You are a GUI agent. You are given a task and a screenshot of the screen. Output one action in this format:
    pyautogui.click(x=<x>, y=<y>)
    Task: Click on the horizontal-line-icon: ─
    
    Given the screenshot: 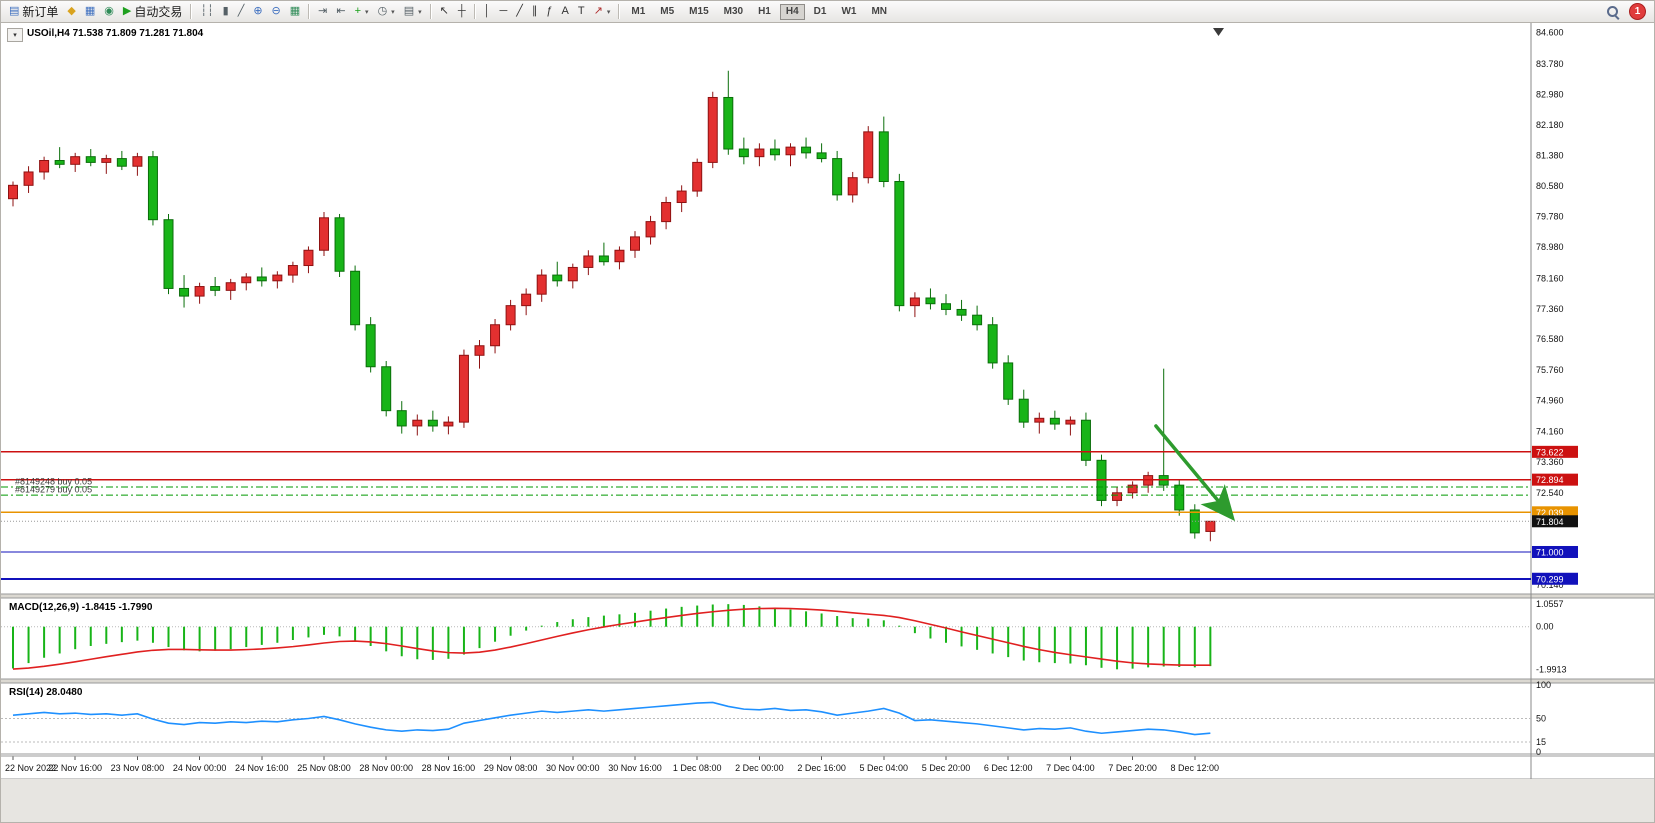 What is the action you would take?
    pyautogui.click(x=504, y=12)
    